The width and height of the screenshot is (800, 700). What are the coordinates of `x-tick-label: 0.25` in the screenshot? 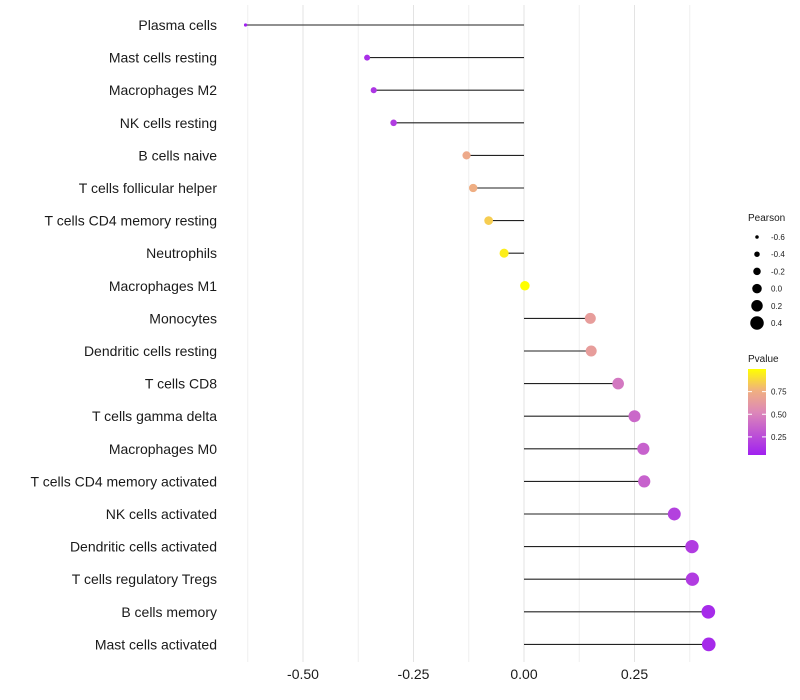 It's located at (634, 674).